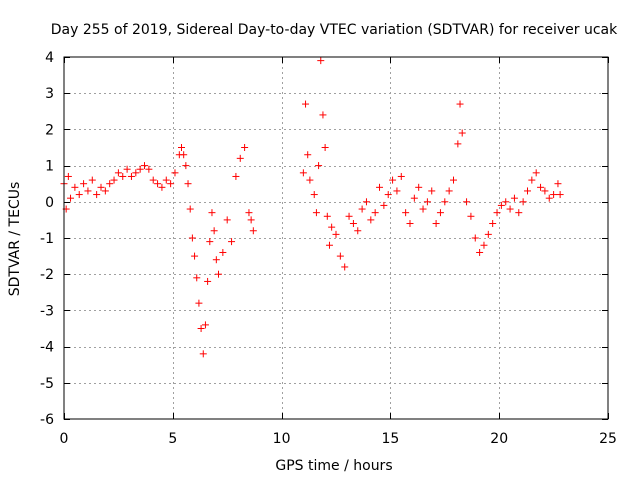  What do you see at coordinates (64, 439) in the screenshot?
I see `x-tick-label: 0` at bounding box center [64, 439].